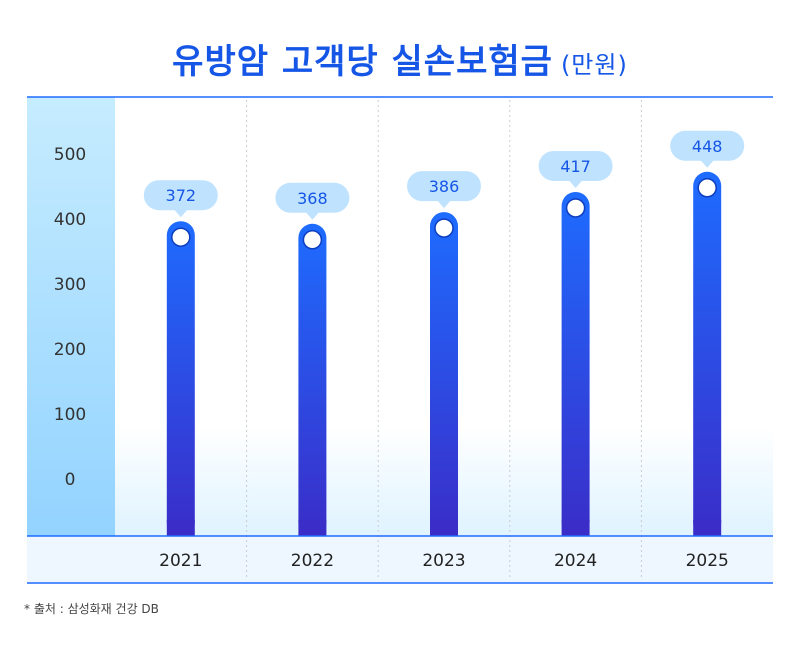  I want to click on x-axis-band, so click(400, 559).